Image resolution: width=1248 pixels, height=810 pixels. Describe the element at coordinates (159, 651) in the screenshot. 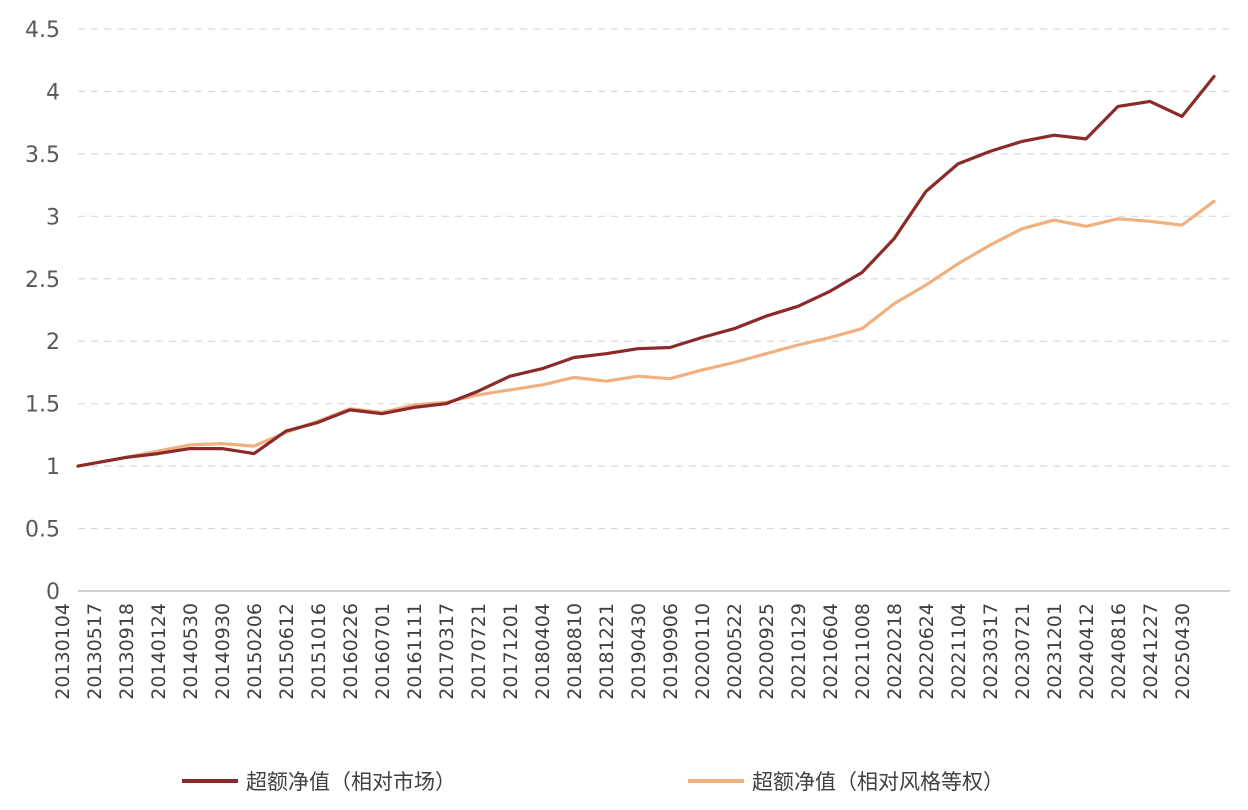

I see `x-tick-label: 20140124` at that location.